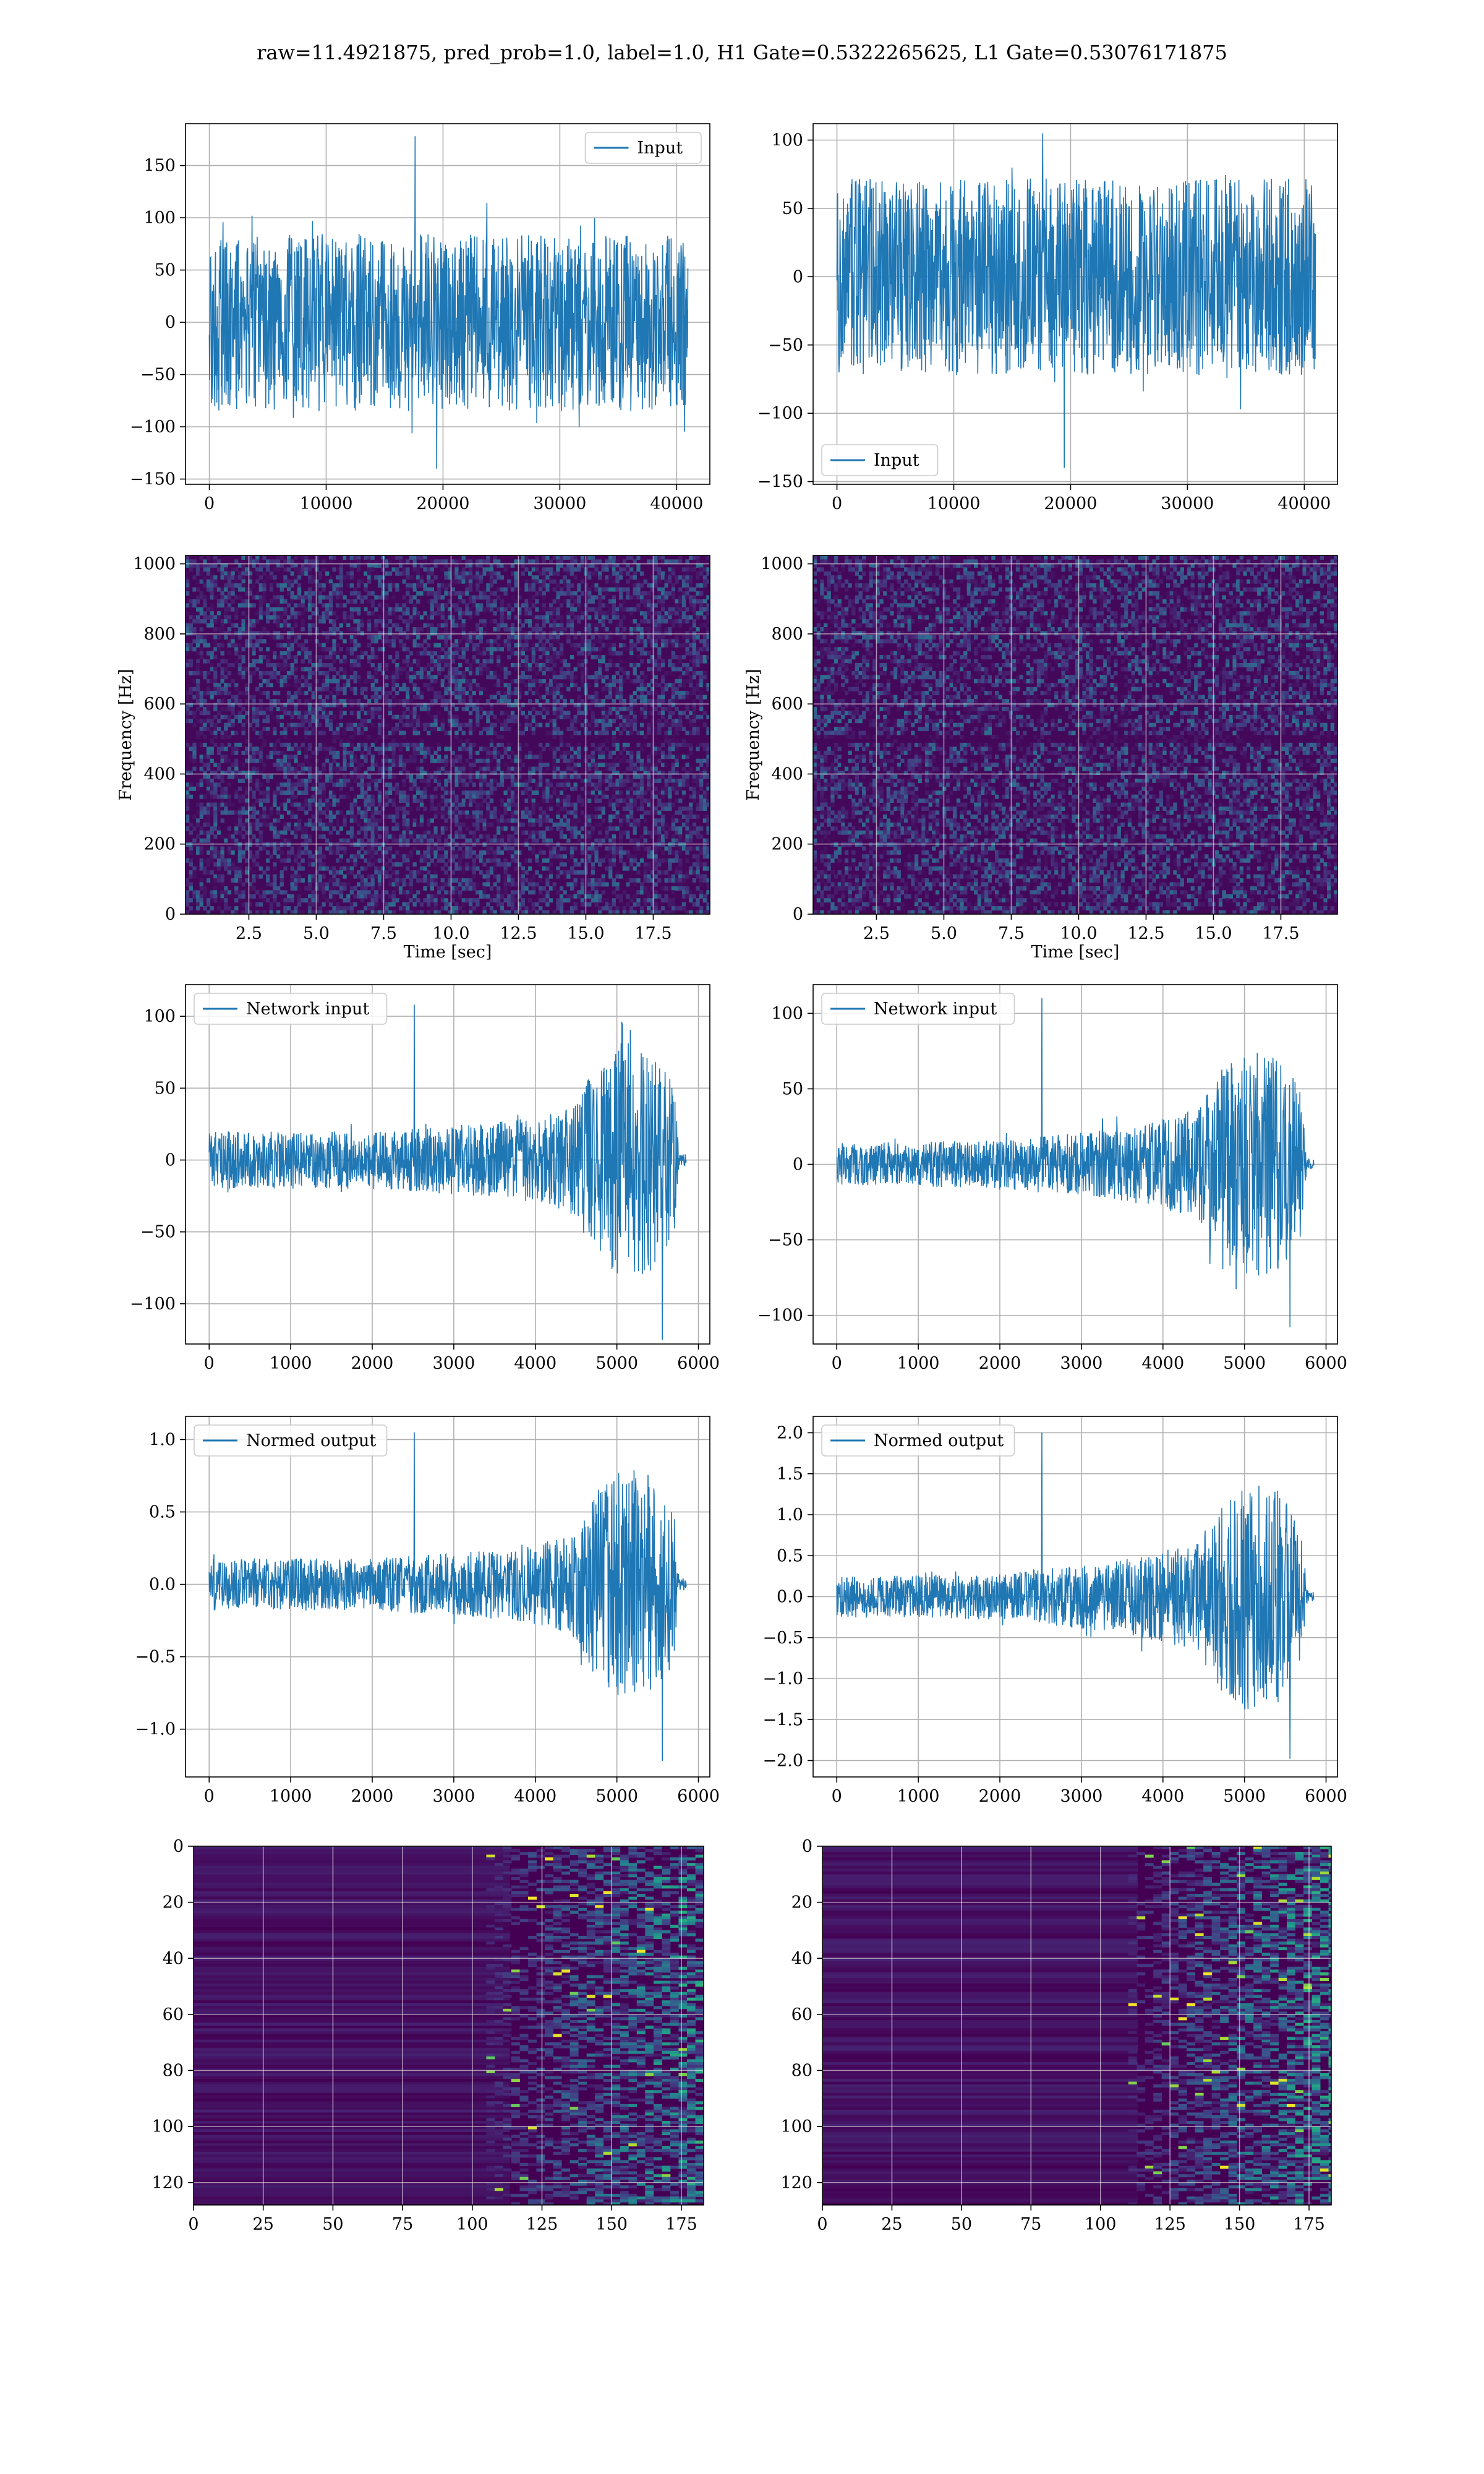 The height and width of the screenshot is (2474, 1484). Describe the element at coordinates (1187, 503) in the screenshot. I see `x-tick-label: 30000` at that location.